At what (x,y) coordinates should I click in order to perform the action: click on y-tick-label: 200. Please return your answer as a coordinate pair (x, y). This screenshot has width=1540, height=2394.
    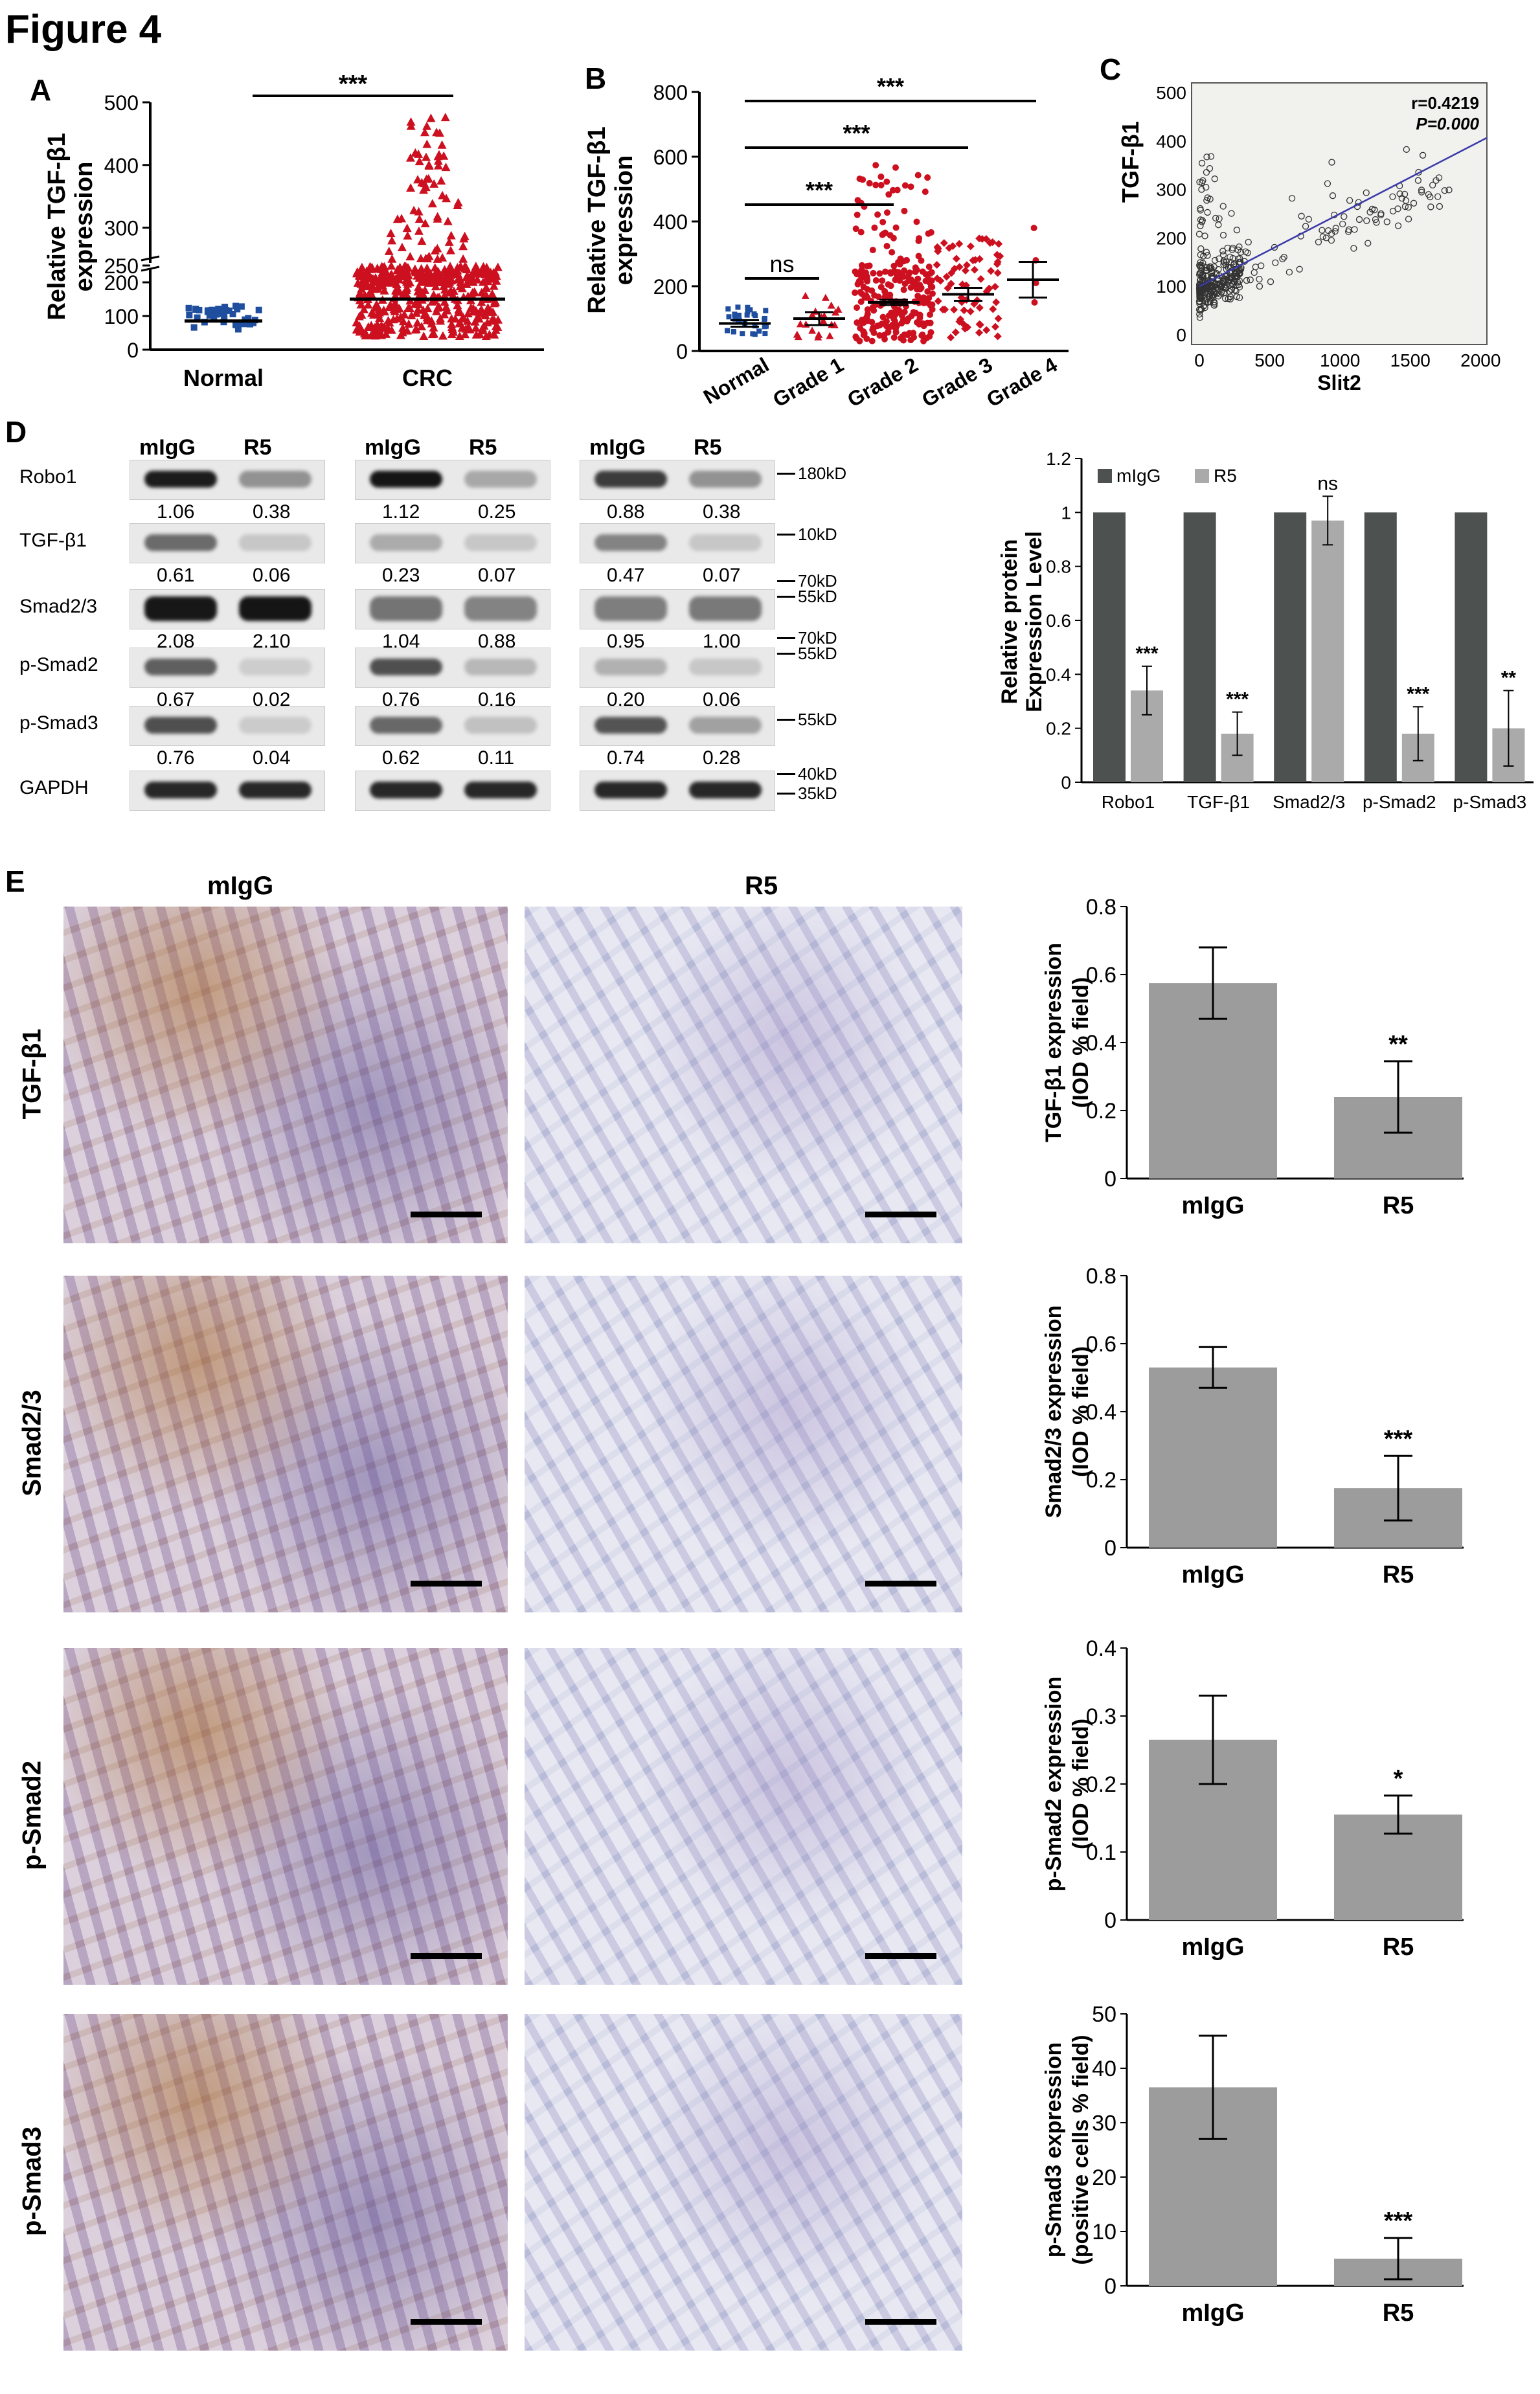
    Looking at the image, I should click on (670, 287).